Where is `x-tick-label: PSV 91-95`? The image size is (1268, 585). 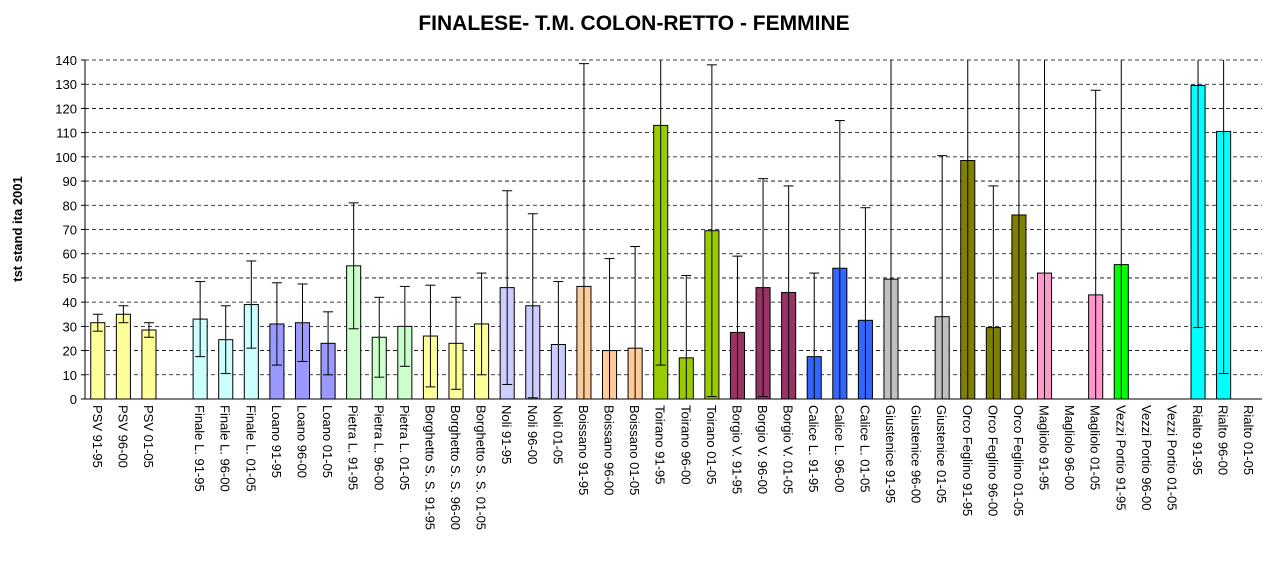 x-tick-label: PSV 91-95 is located at coordinates (97, 436).